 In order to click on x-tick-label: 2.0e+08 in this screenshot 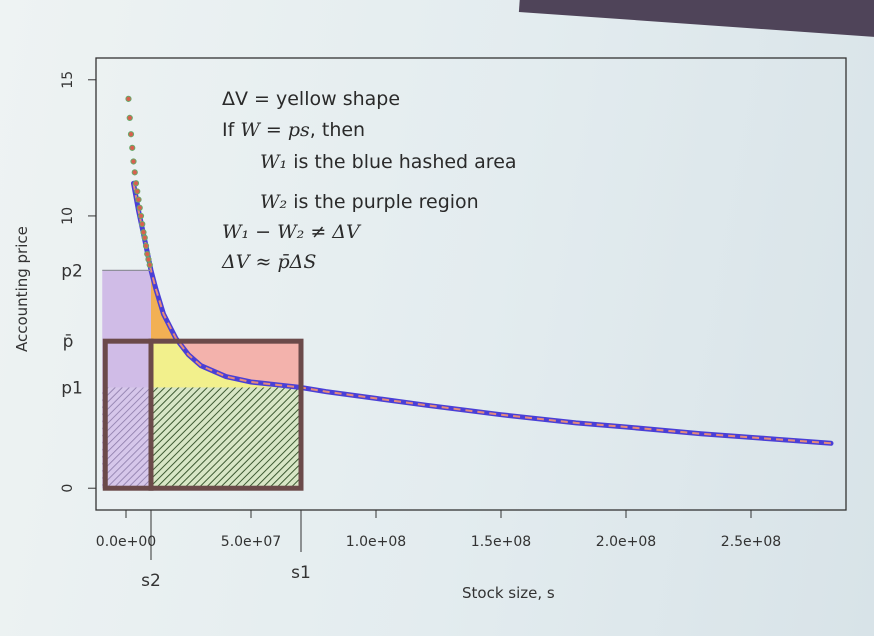, I will do `click(626, 542)`.